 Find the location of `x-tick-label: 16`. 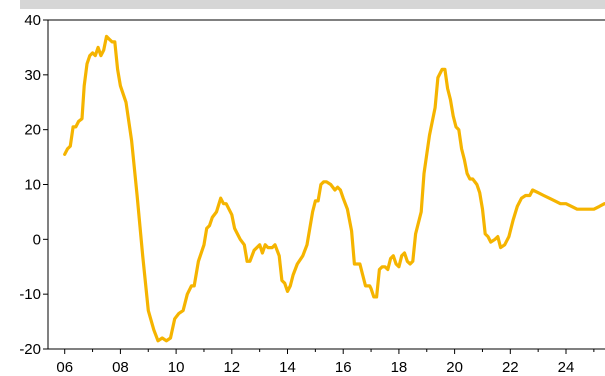

x-tick-label: 16 is located at coordinates (343, 367).